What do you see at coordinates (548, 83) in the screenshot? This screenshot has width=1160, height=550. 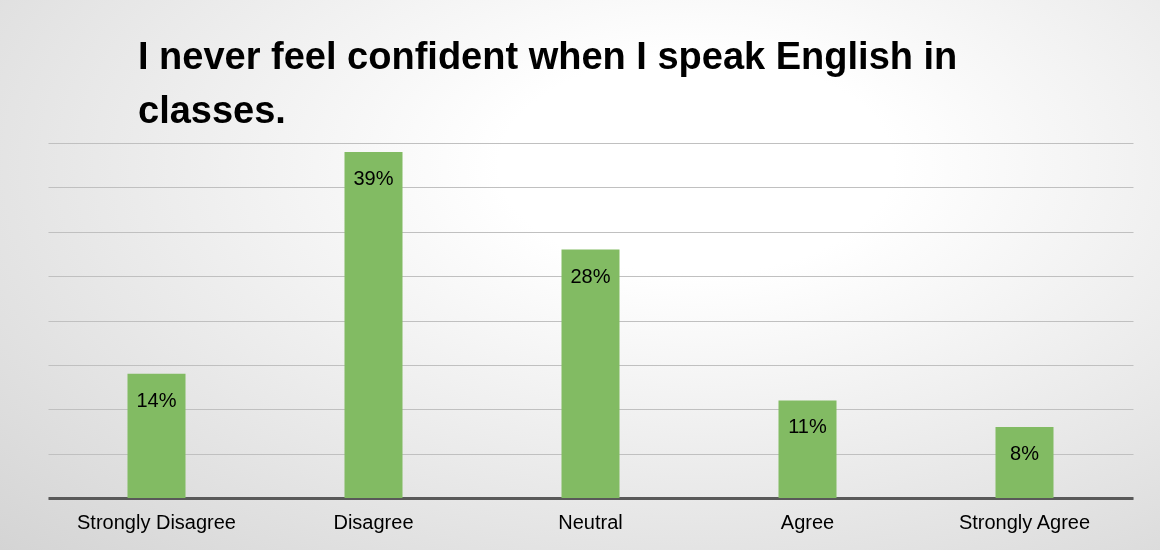 I see `chart-title: I never feel confident when I speak English in classes.` at bounding box center [548, 83].